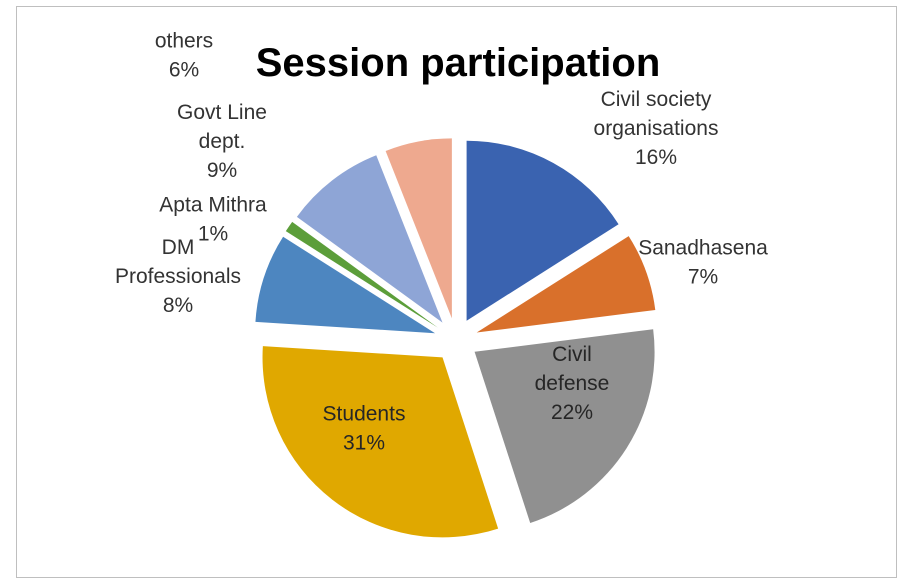 Image resolution: width=899 pixels, height=579 pixels. Describe the element at coordinates (213, 220) in the screenshot. I see `slice-label: Apta Mithra 1%` at that location.